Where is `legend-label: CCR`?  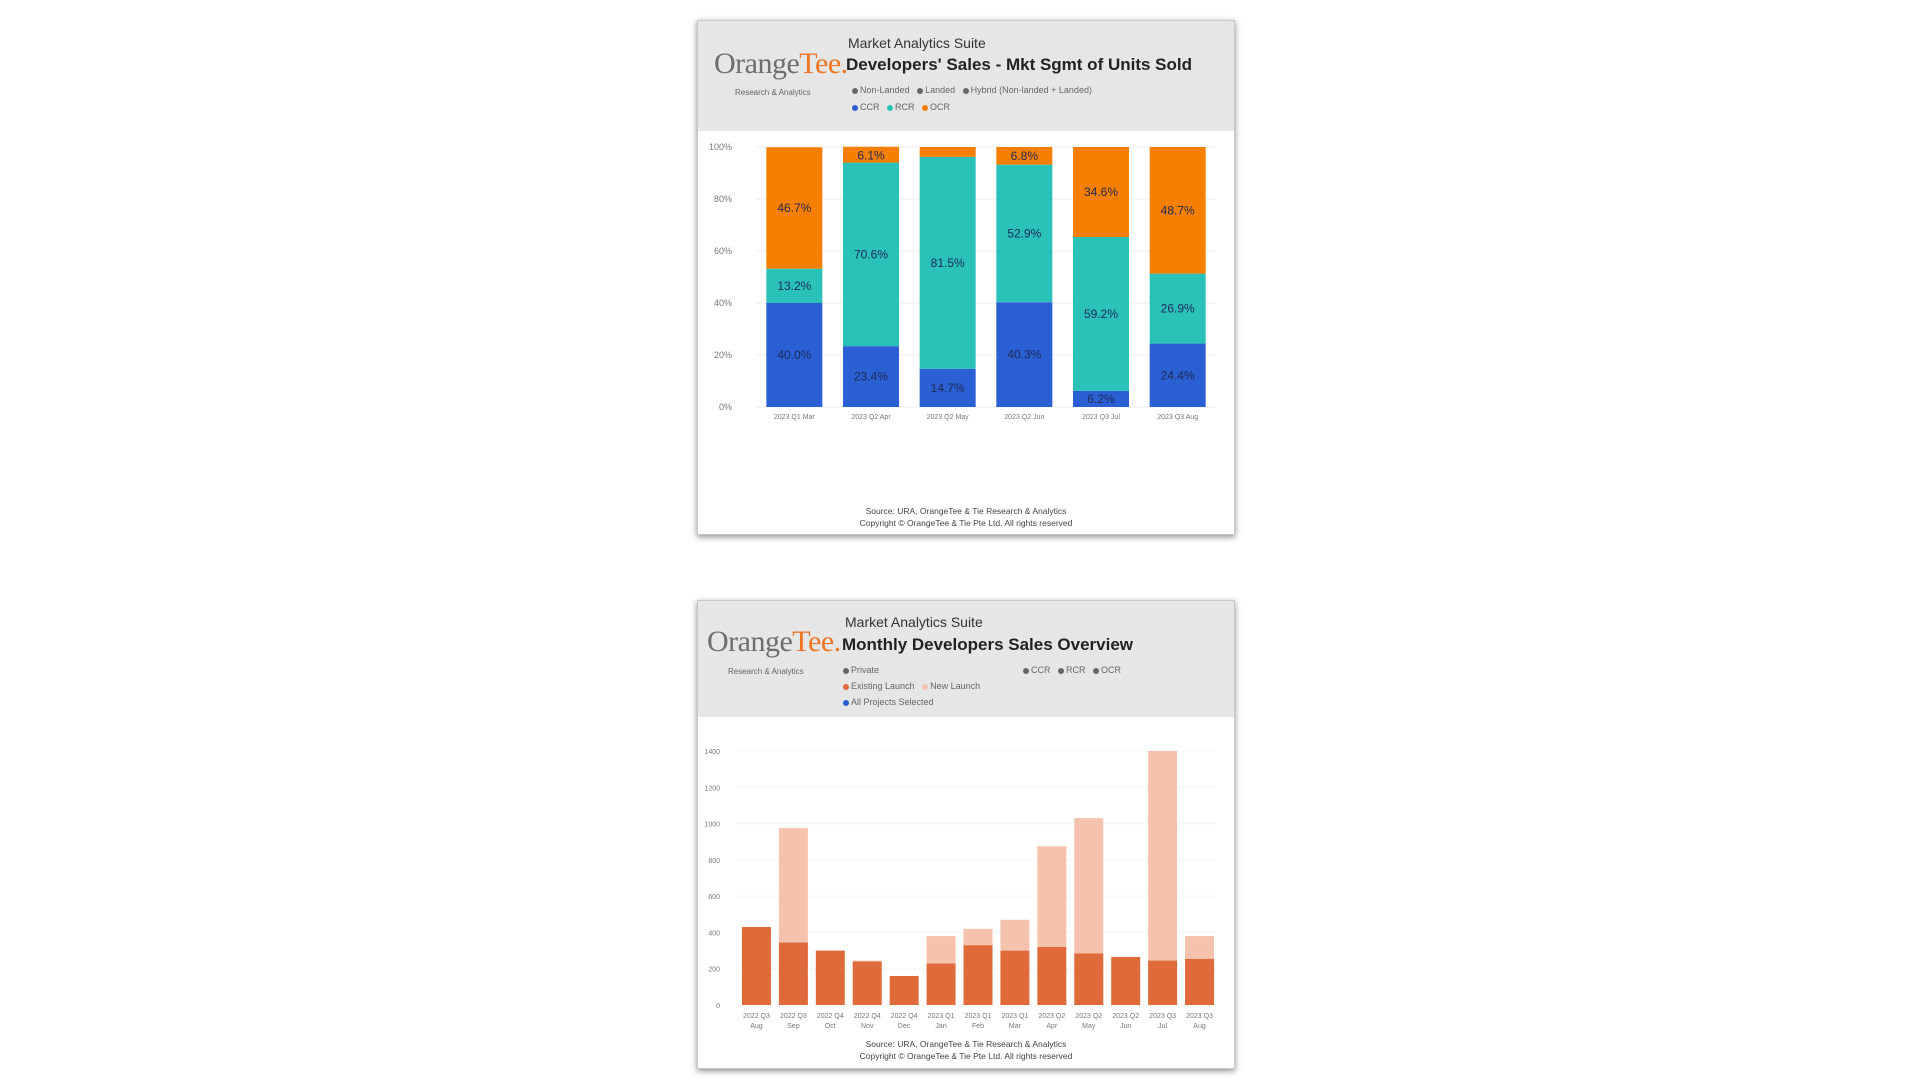 legend-label: CCR is located at coordinates (870, 107).